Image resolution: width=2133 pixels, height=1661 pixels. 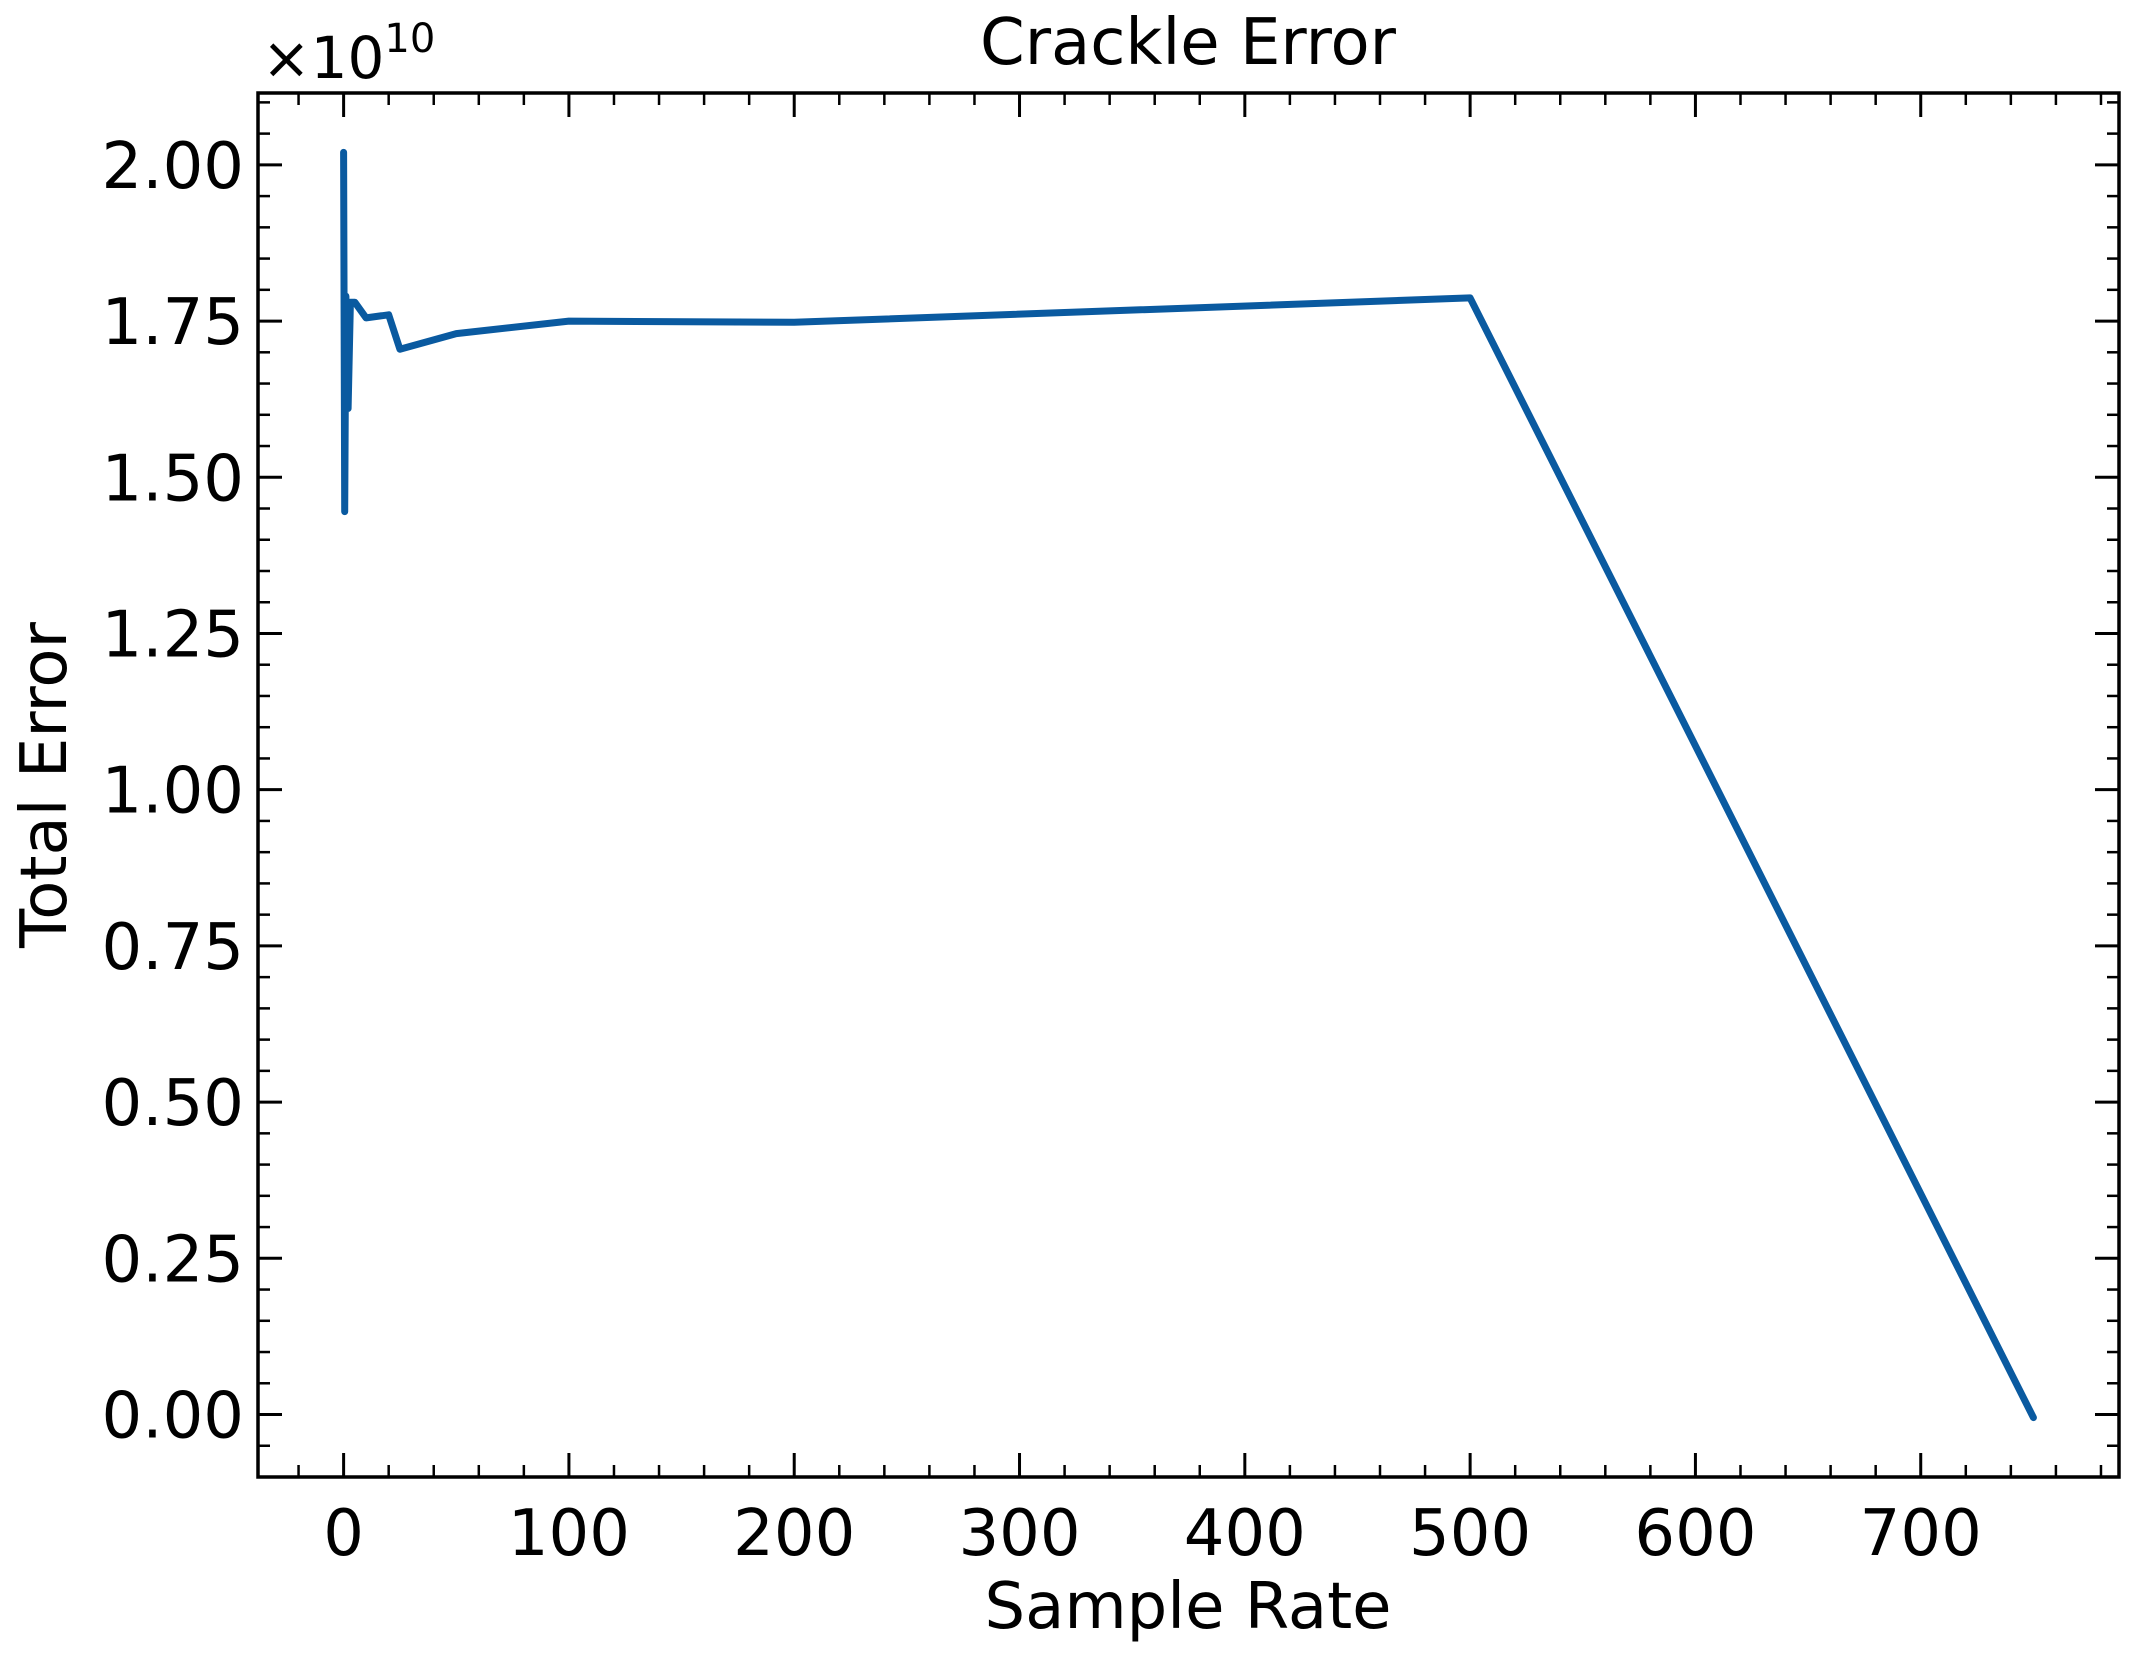 I want to click on y-tick-label: 1.00, so click(x=173, y=792).